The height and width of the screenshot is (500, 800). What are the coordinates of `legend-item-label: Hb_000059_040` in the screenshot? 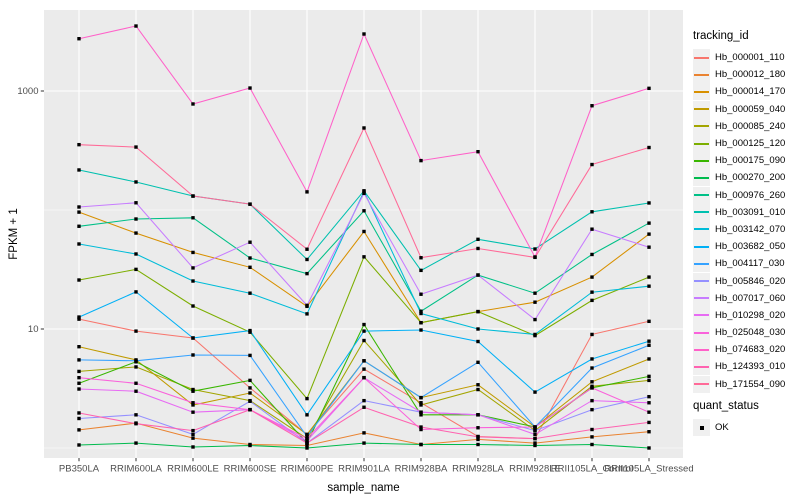 It's located at (750, 109).